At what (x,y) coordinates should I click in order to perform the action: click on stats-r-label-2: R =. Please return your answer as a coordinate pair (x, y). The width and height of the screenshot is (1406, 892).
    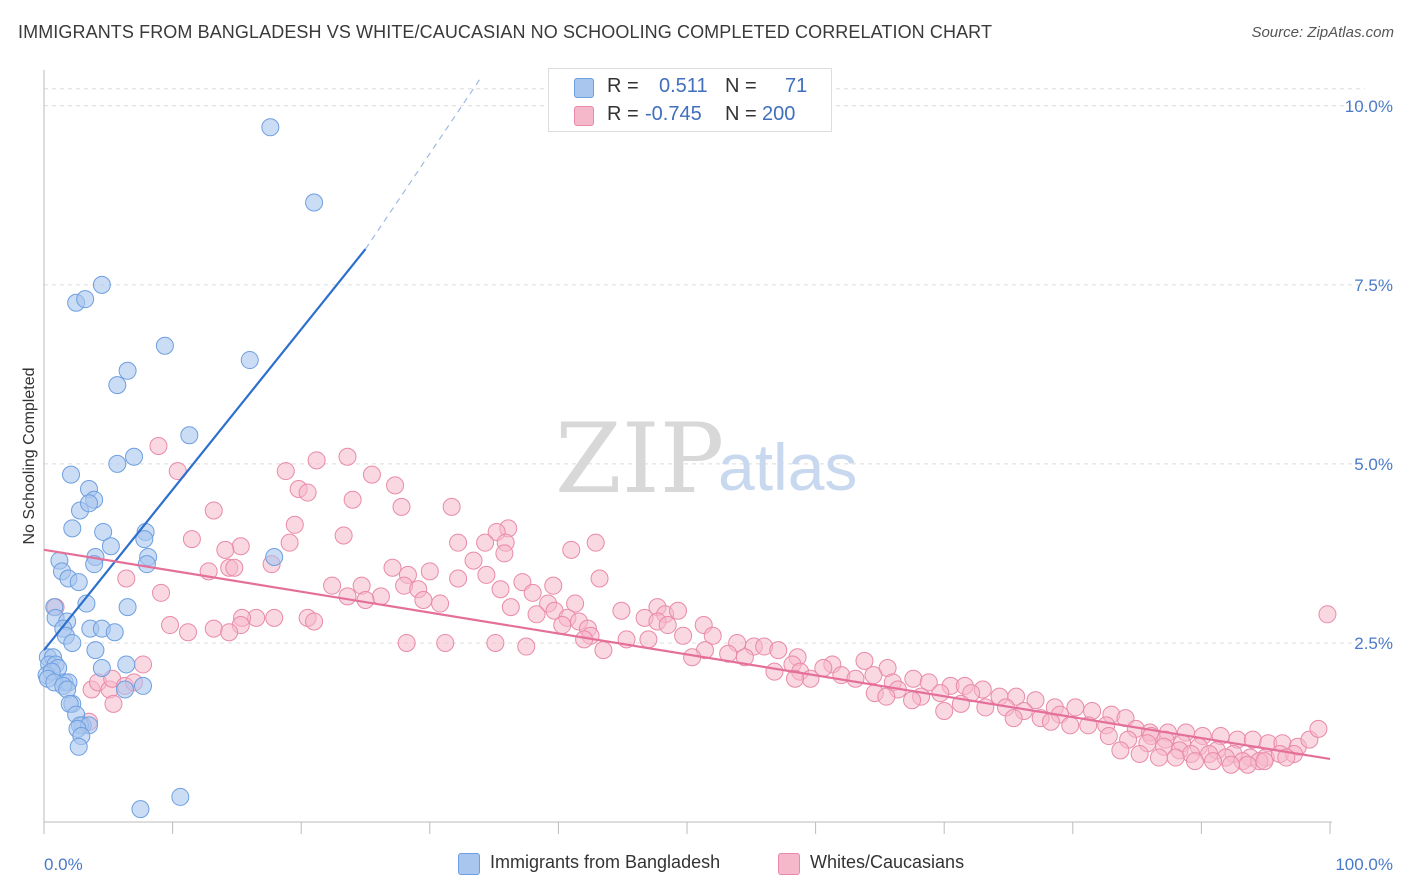
    Looking at the image, I should click on (623, 114).